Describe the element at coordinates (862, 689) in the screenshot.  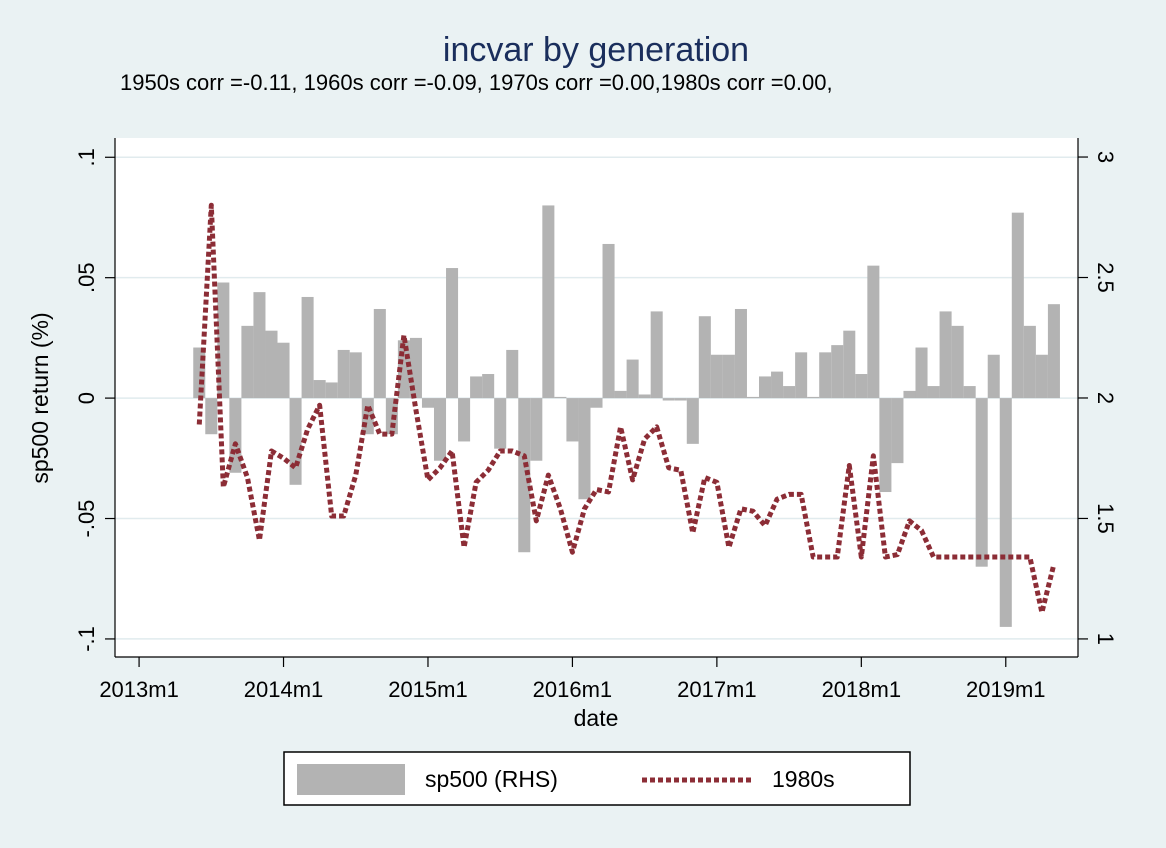
I see `x-tick-label: 2018m1` at that location.